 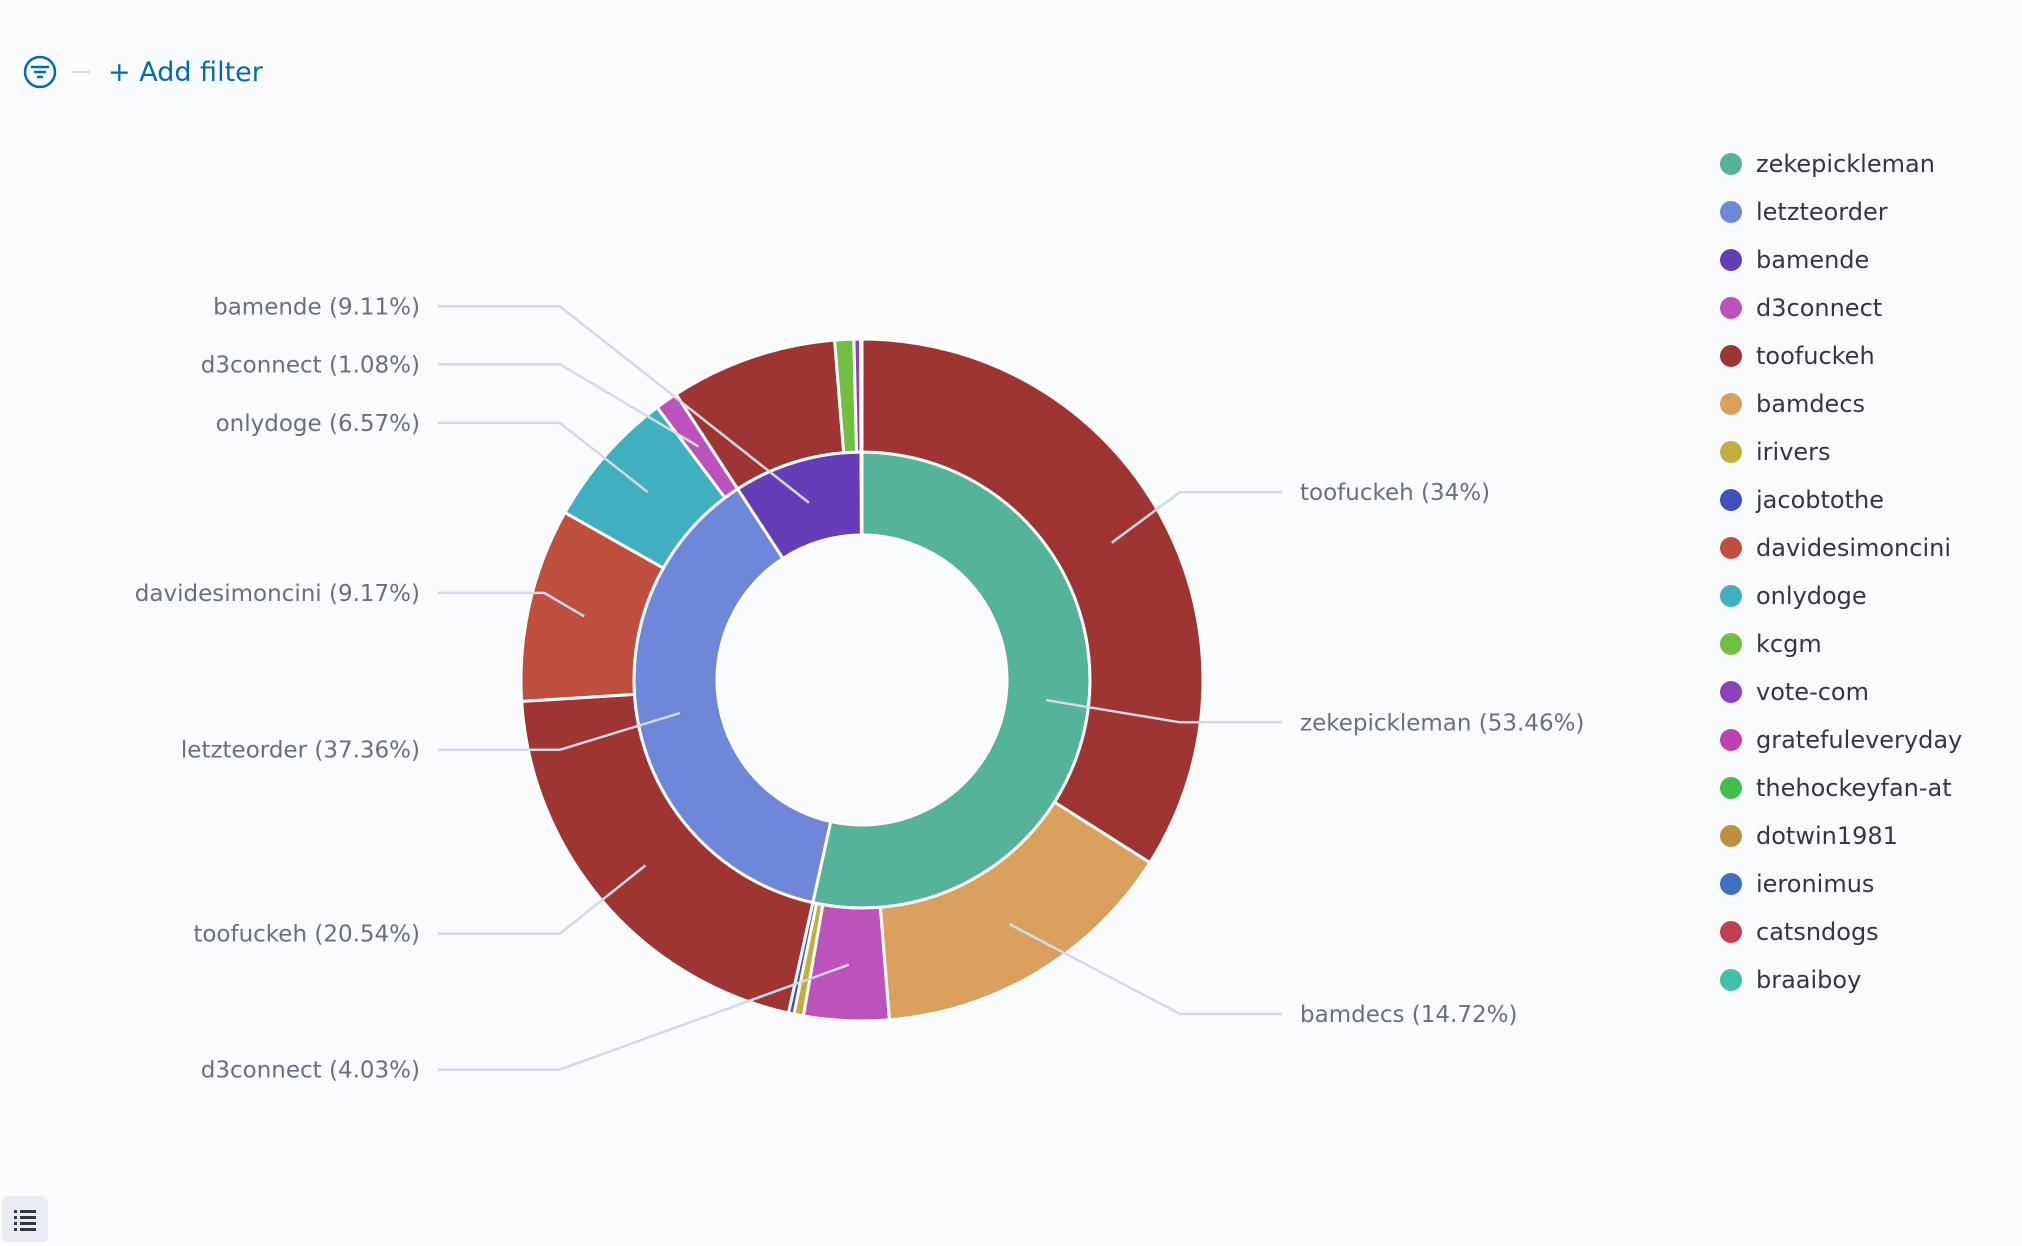 What do you see at coordinates (1820, 500) in the screenshot?
I see `legend-label: jacobtothe` at bounding box center [1820, 500].